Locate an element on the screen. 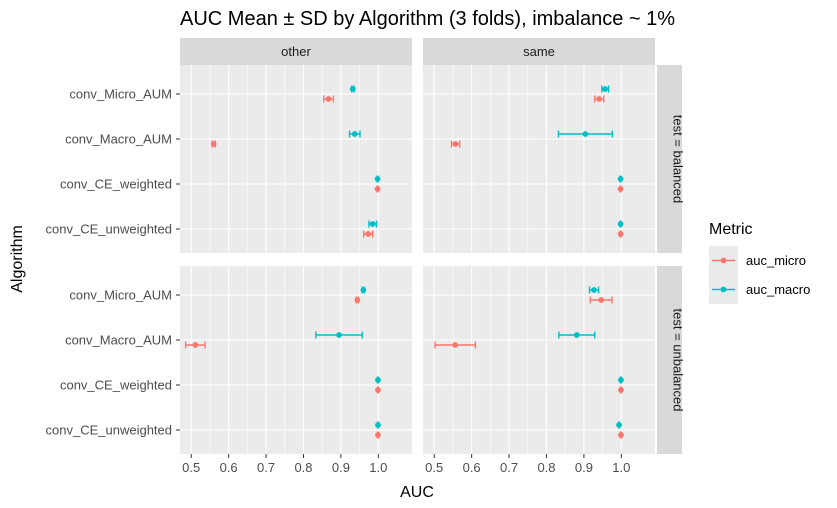 This screenshot has width=837, height=508. facet-strip-row-label: test = balanced is located at coordinates (678, 159).